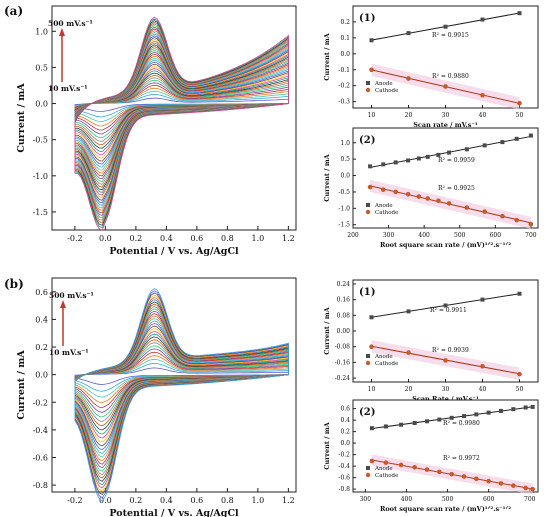 This screenshot has width=550, height=517. Describe the element at coordinates (197, 238) in the screenshot. I see `x-tick-label: 0.6` at that location.